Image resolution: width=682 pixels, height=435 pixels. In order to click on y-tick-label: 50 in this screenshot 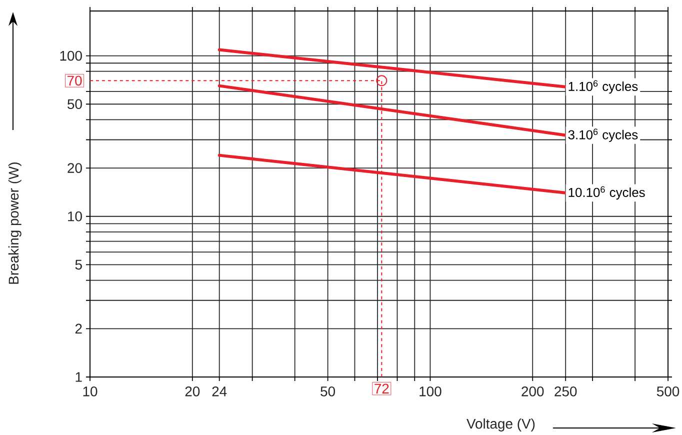, I will do `click(75, 104)`.